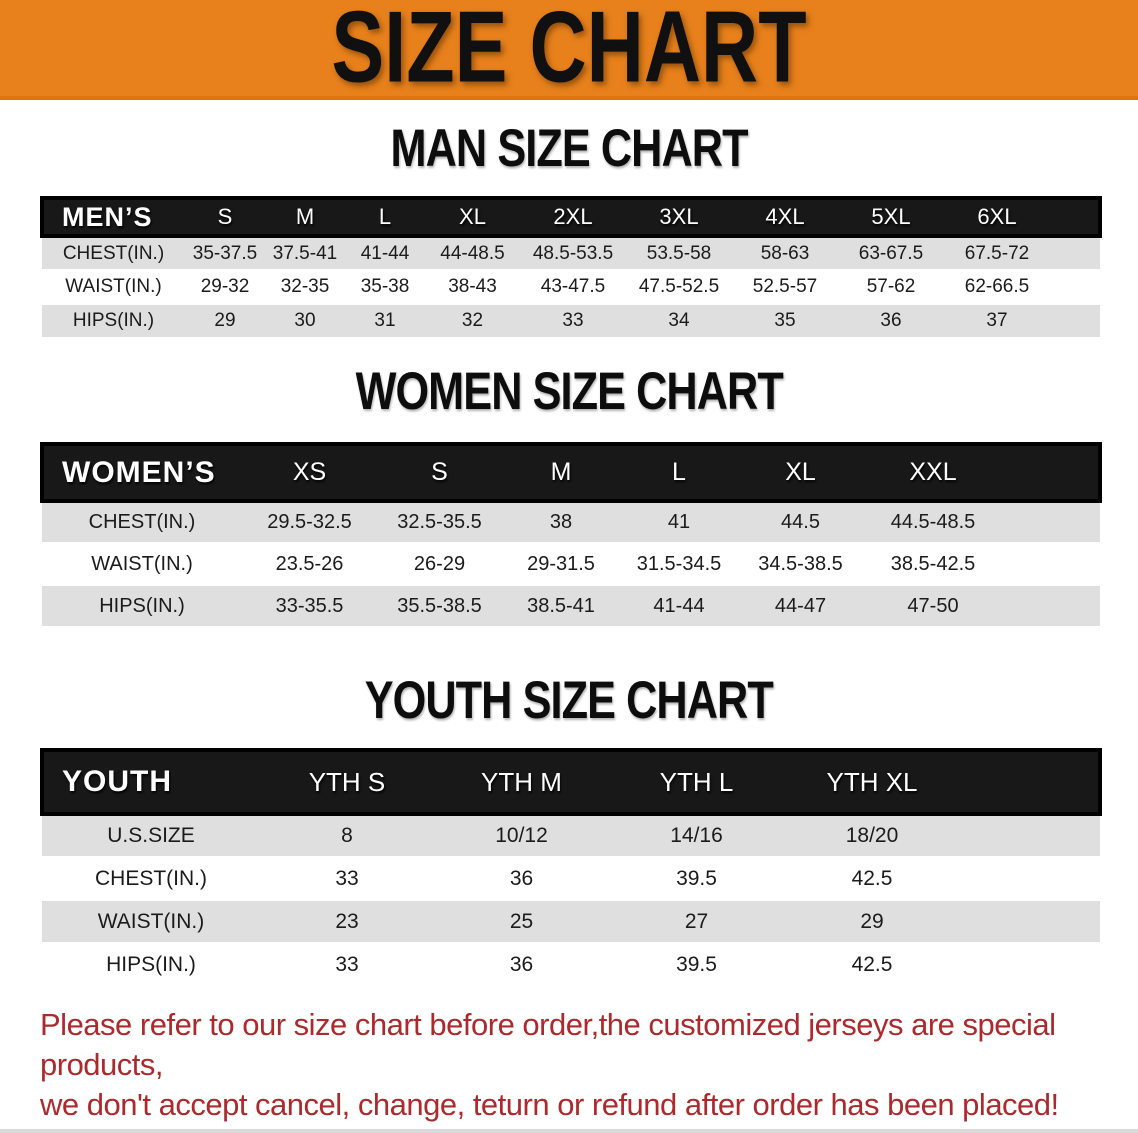 This screenshot has height=1133, width=1138. What do you see at coordinates (933, 522) in the screenshot?
I see `size-value-cell: 44.5-48.5` at bounding box center [933, 522].